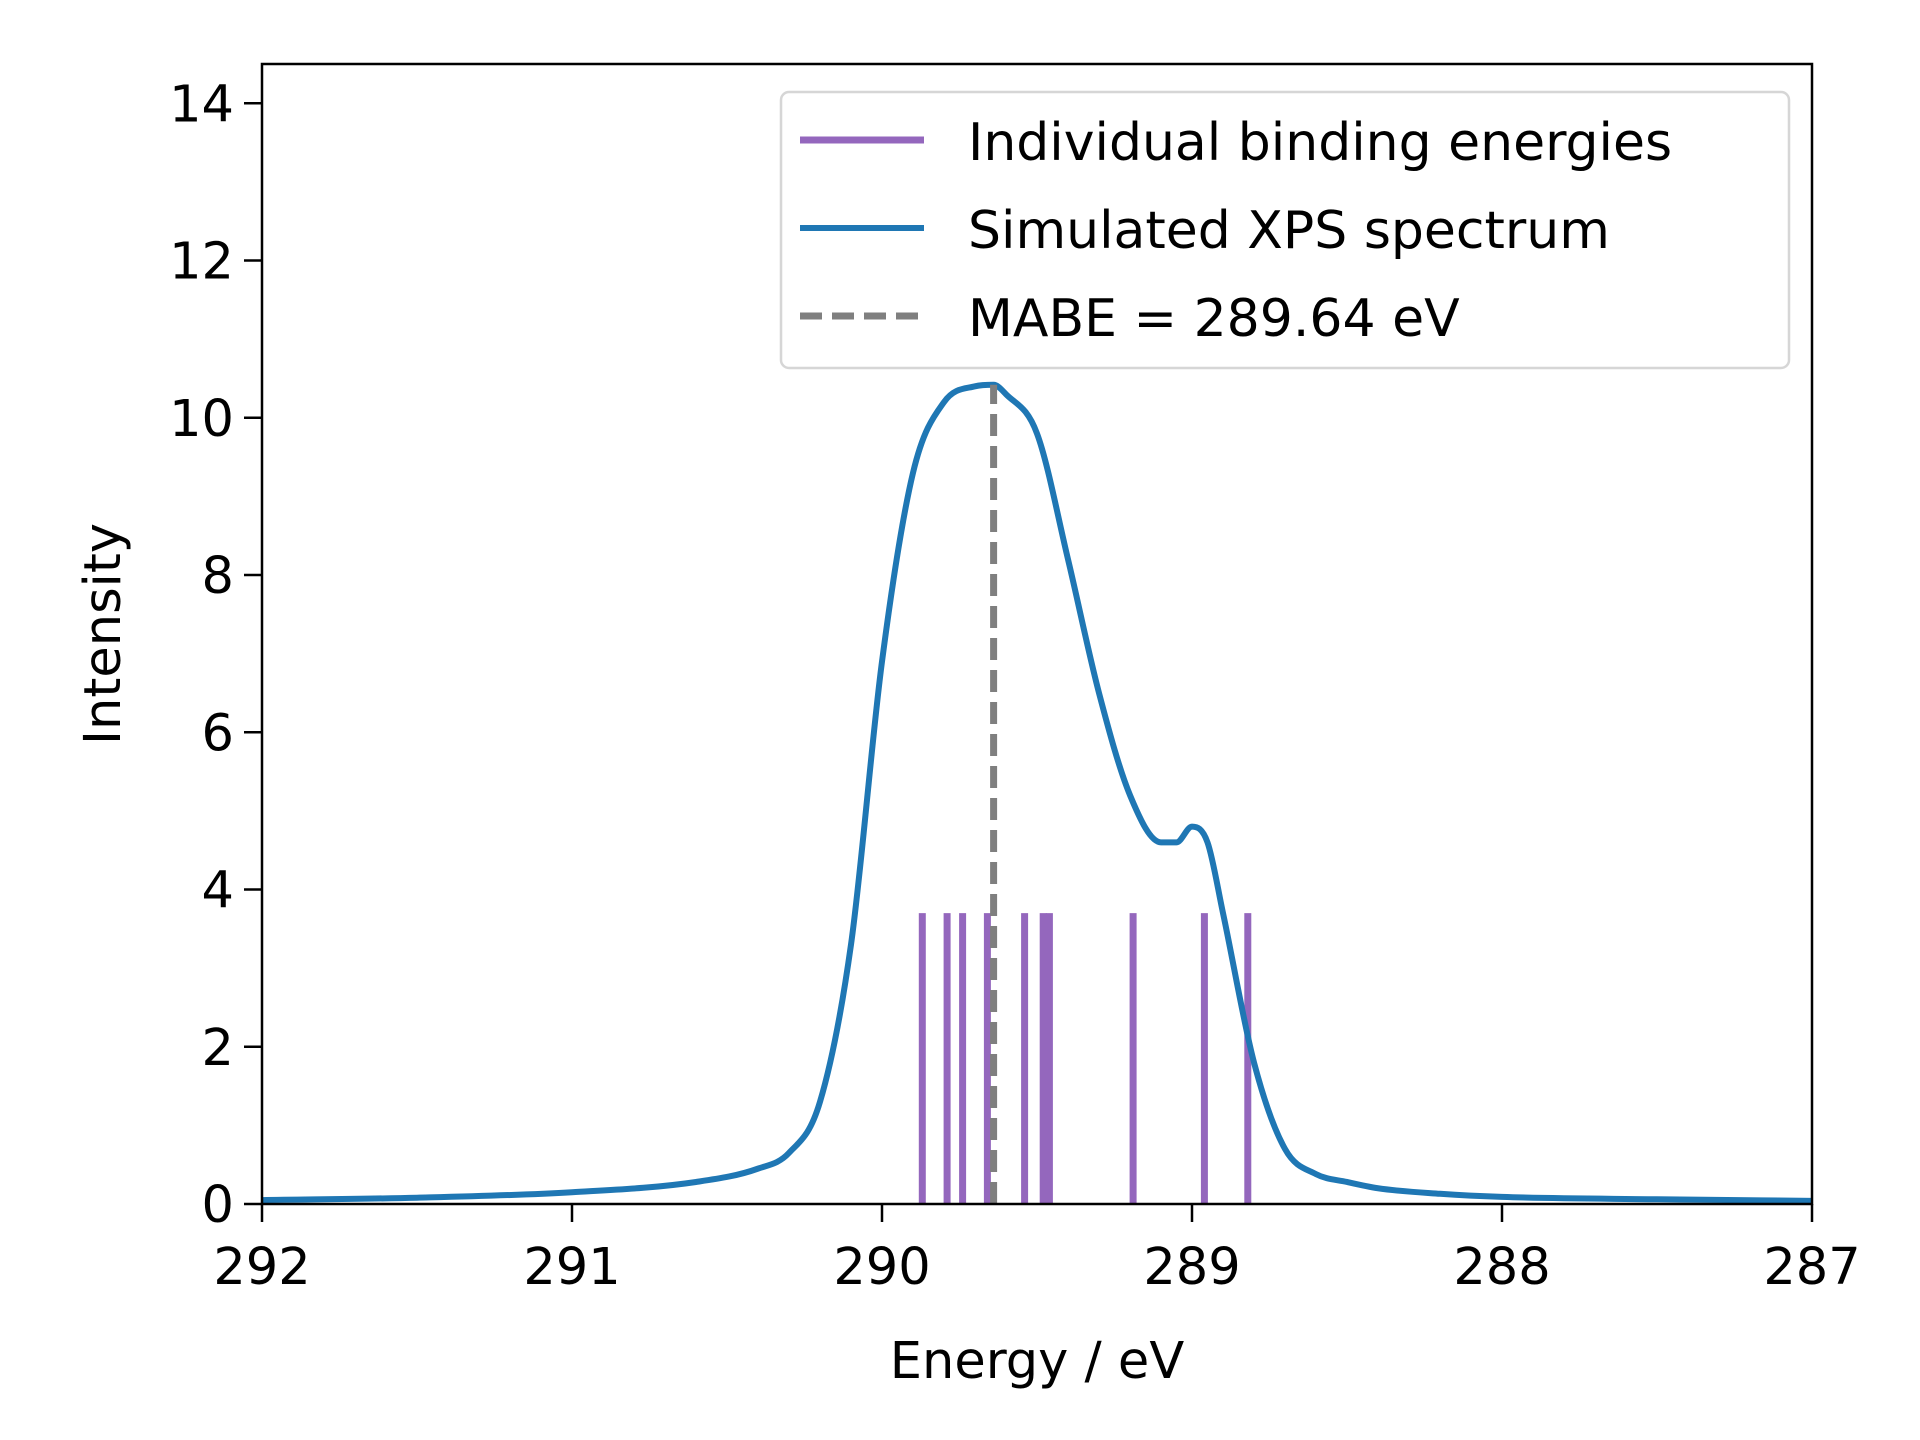  What do you see at coordinates (1501, 1267) in the screenshot?
I see `x-tick-label: 288` at bounding box center [1501, 1267].